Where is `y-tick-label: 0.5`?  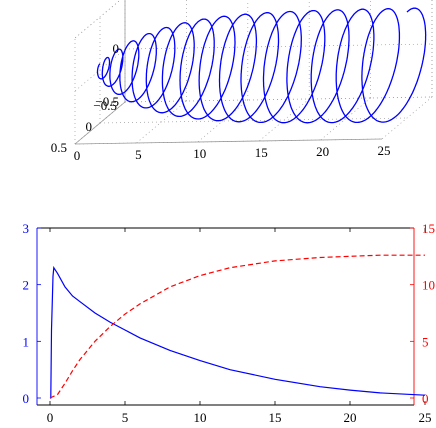 y-tick-label: 0.5 is located at coordinates (59, 147).